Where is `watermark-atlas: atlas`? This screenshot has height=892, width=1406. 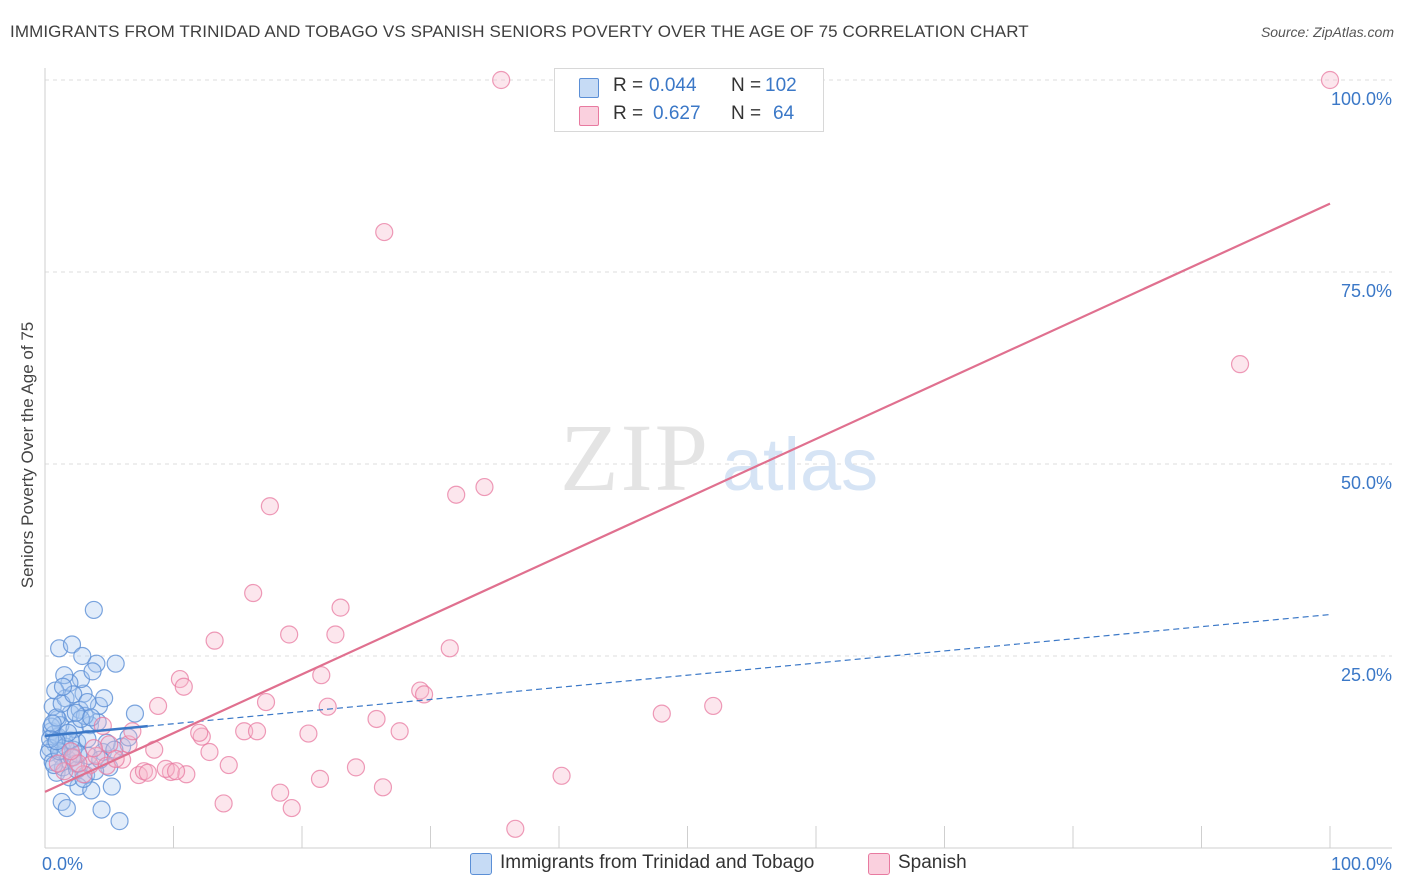
watermark-atlas: atlas is located at coordinates (800, 464).